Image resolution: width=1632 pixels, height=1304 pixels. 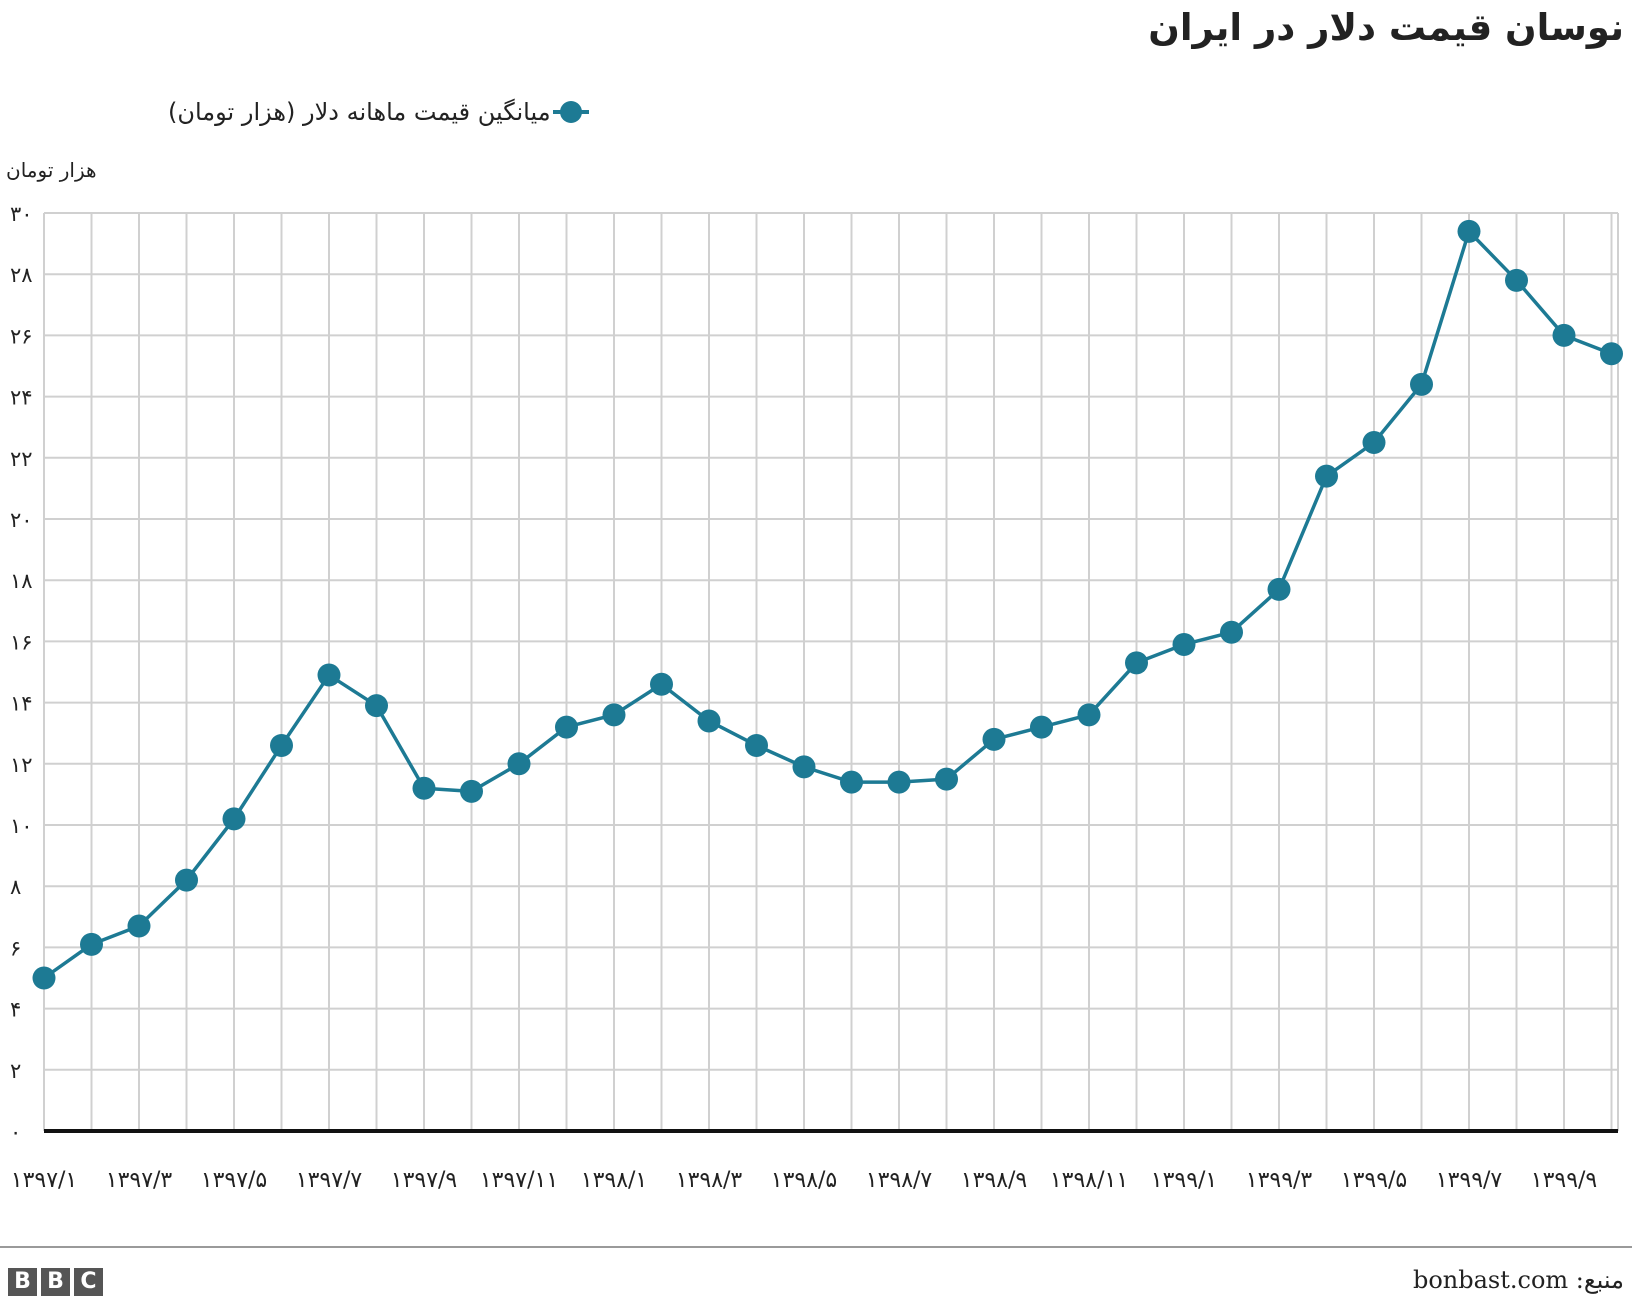 I want to click on x-tick-label: ۱۳۹۹/۹, so click(x=1564, y=1180).